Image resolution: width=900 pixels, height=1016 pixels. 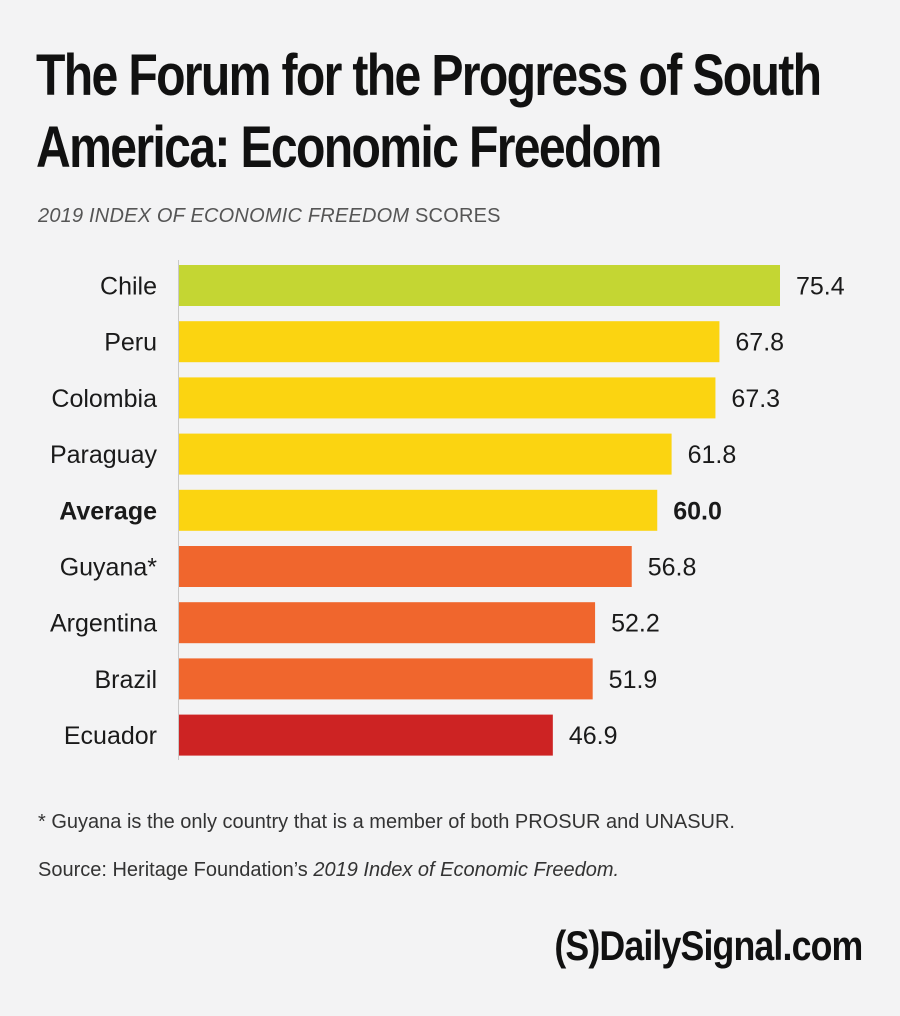 I want to click on category-label: Brazil, so click(x=125, y=680).